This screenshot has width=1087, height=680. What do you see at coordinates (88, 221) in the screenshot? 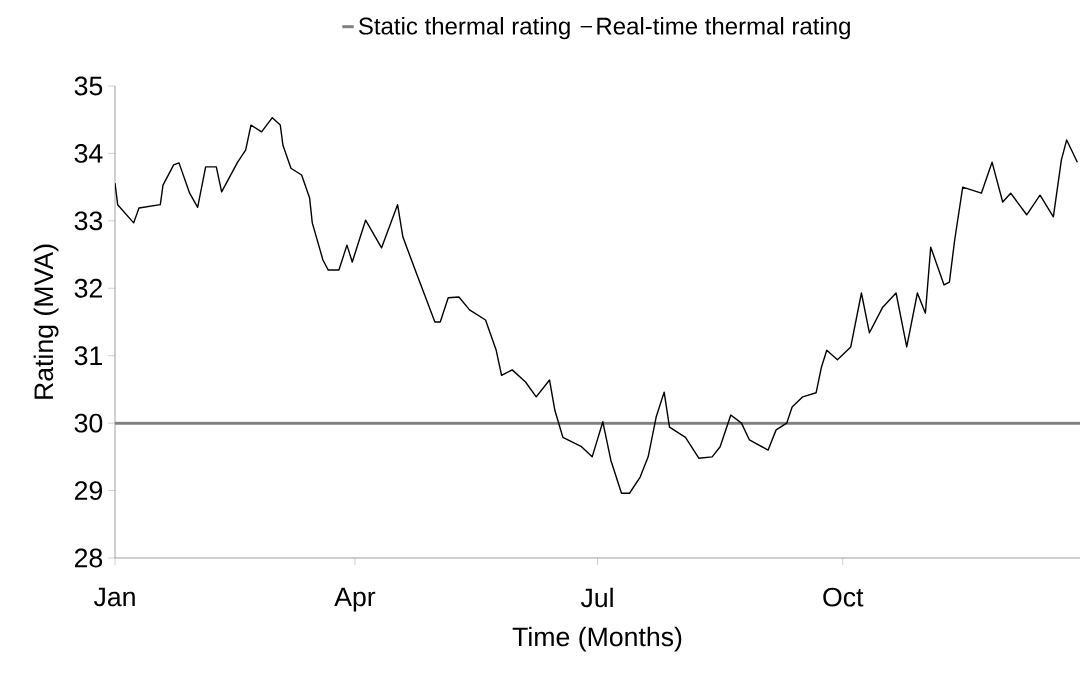
I see `y-tick-label: 33` at bounding box center [88, 221].